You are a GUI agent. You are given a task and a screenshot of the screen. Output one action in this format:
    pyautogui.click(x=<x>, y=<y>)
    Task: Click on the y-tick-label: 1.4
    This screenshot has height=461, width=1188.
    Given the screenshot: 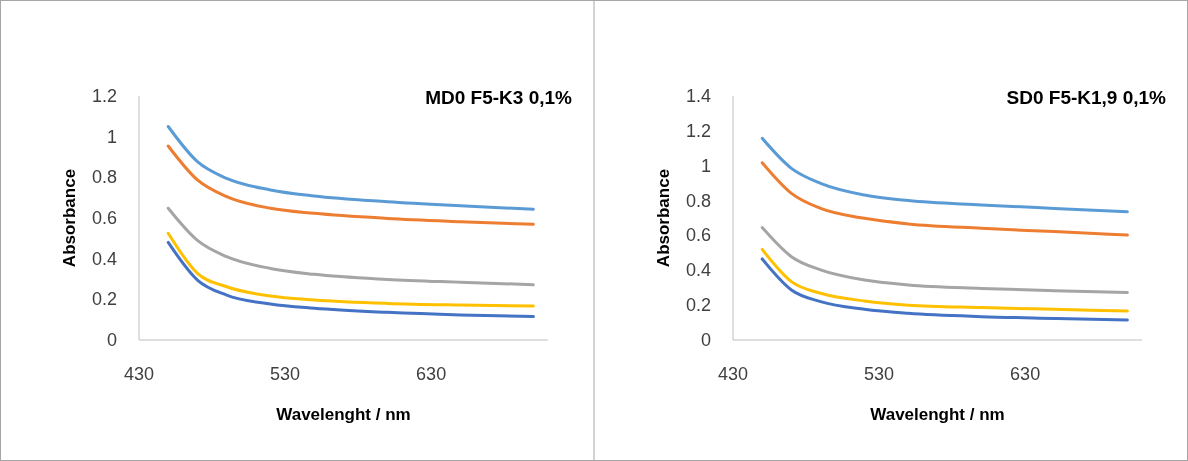 What is the action you would take?
    pyautogui.click(x=698, y=96)
    